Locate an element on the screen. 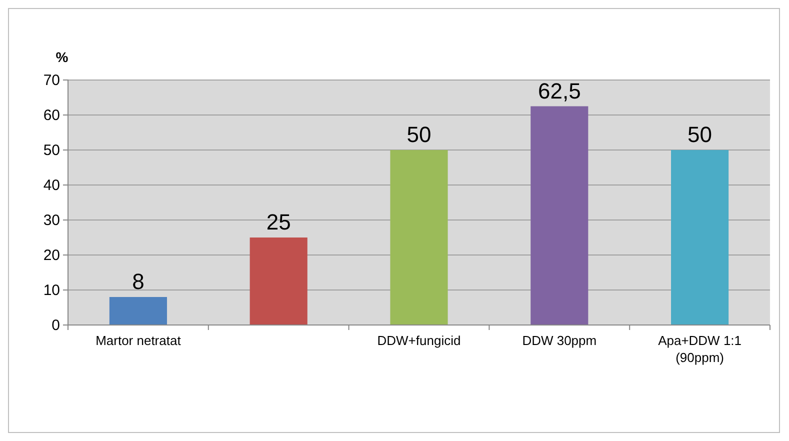  y-tick-label: 70 is located at coordinates (51, 80).